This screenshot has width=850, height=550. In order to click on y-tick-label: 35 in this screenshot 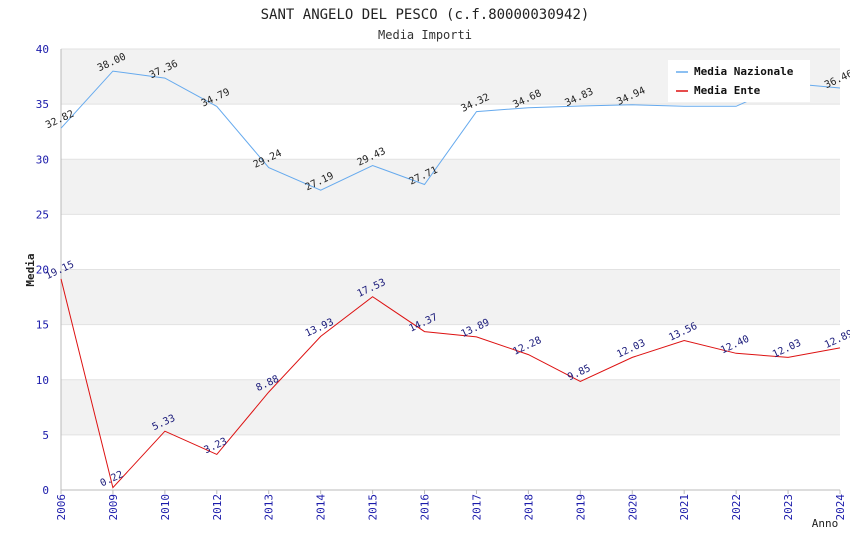, I will do `click(42, 104)`.